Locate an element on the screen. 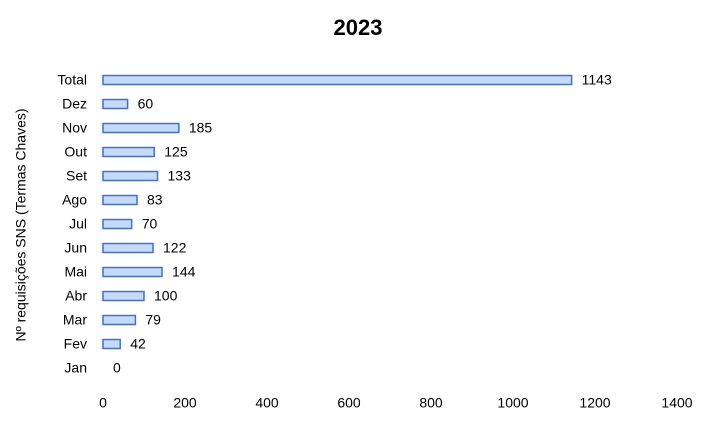 This screenshot has height=425, width=711. chart-title: 2023 is located at coordinates (358, 27).